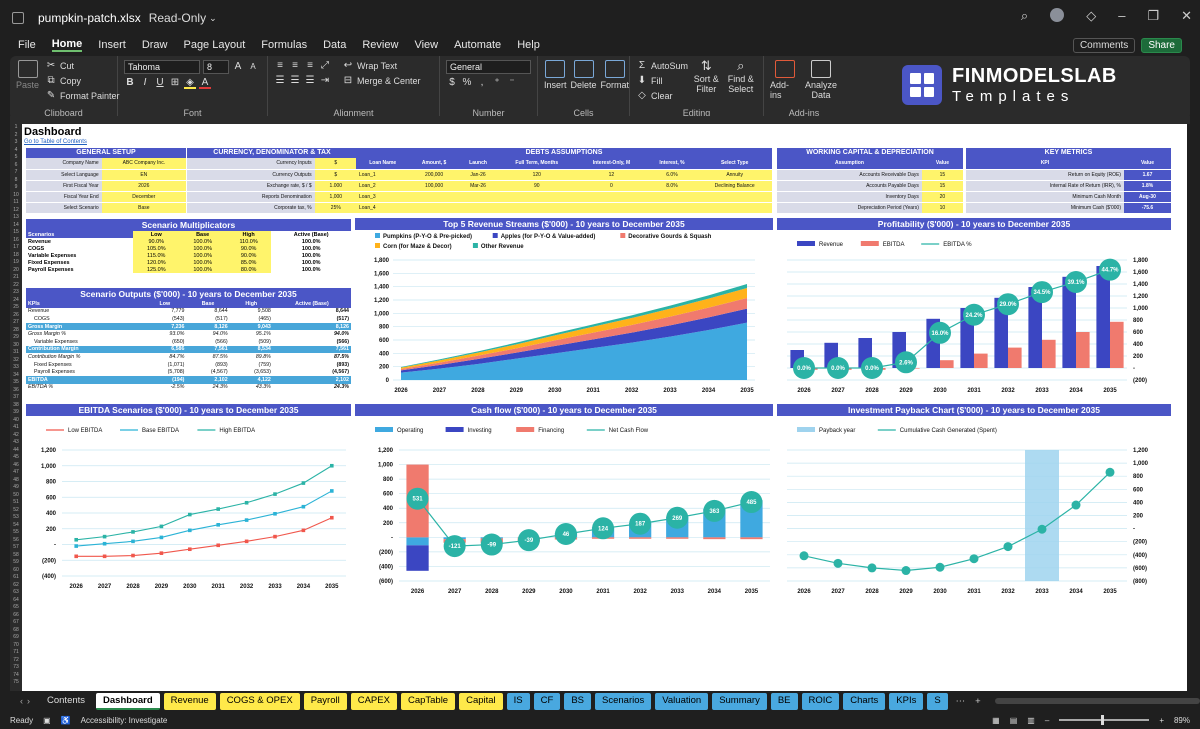 This screenshot has width=1200, height=729. Describe the element at coordinates (528, 45) in the screenshot. I see `menu-help: Help` at that location.